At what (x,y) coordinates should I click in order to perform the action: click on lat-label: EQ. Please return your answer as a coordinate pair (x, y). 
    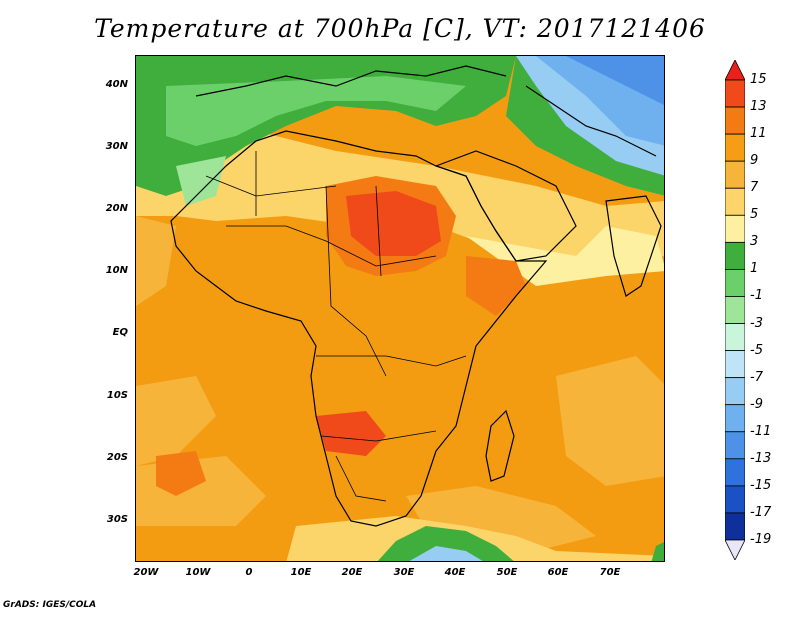
    Looking at the image, I should click on (120, 332).